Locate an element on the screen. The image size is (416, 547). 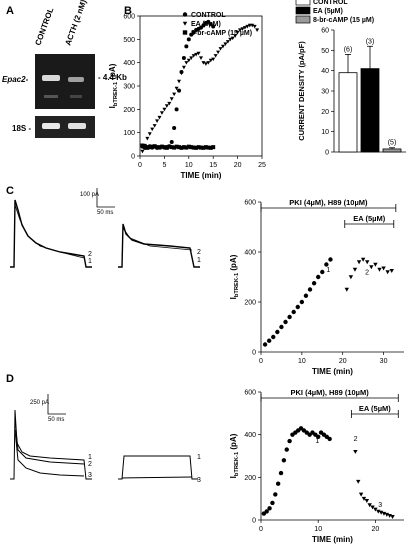
panel-a-letter: A is located at coordinates (10, 11).